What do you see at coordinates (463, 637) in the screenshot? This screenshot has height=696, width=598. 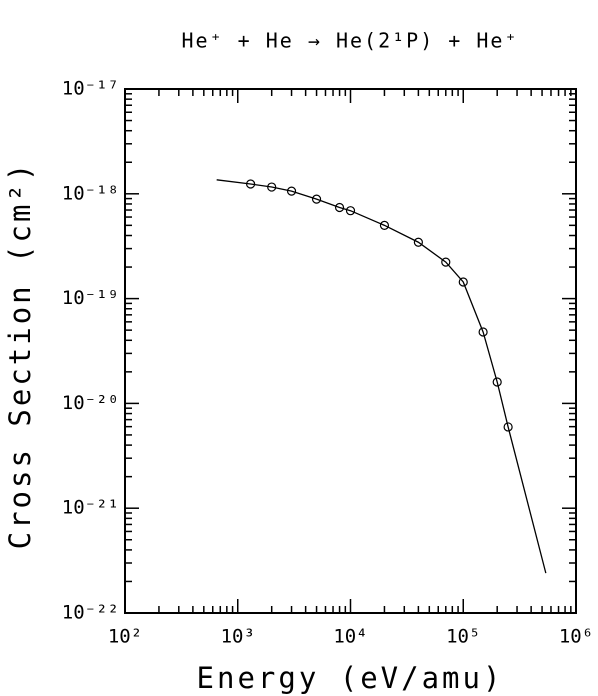 I see `x-tick-label: 10⁵` at bounding box center [463, 637].